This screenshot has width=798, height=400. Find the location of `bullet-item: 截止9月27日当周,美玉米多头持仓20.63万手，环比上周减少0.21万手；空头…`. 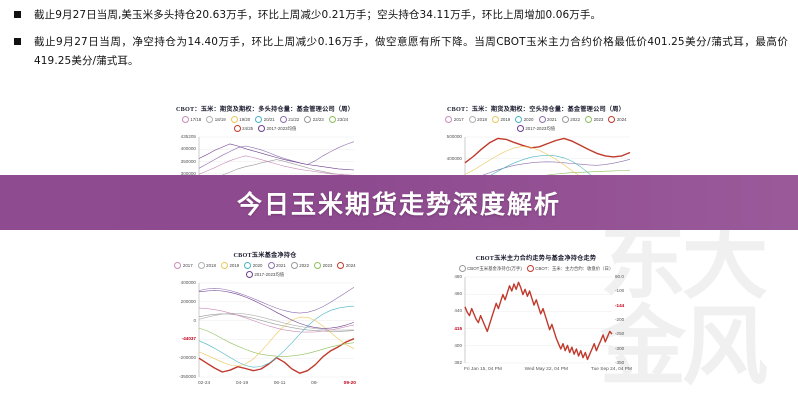

bullet-item: 截止9月27日当周,美玉米多头持仓20.63万手，环比上周减少0.21万手；空头… is located at coordinates (399, 15).